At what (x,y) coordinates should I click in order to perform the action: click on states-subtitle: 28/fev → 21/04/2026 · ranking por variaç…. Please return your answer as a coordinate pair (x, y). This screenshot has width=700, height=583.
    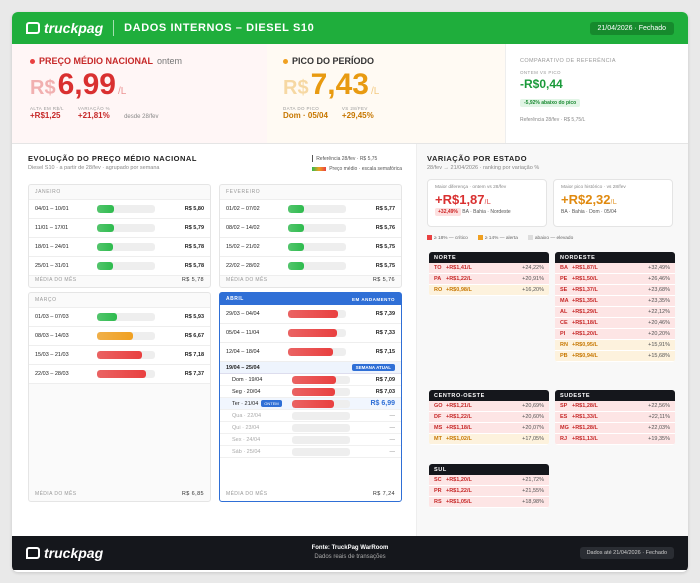
    Looking at the image, I should click on (483, 168).